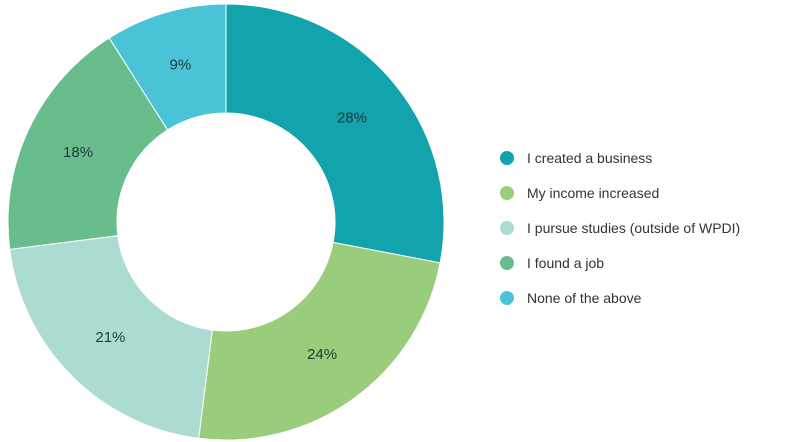 The image size is (797, 442). What do you see at coordinates (589, 158) in the screenshot?
I see `legend-label-1: I created a business` at bounding box center [589, 158].